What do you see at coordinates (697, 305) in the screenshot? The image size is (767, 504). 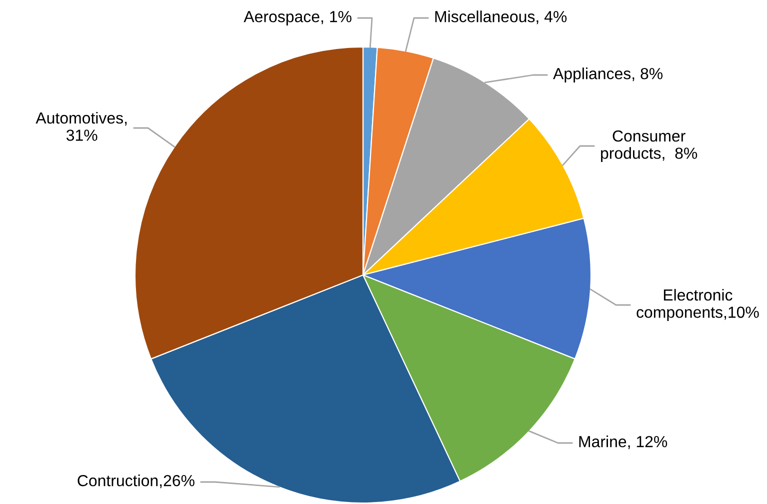 I see `slice-label: Electronic components,10%` at bounding box center [697, 305].